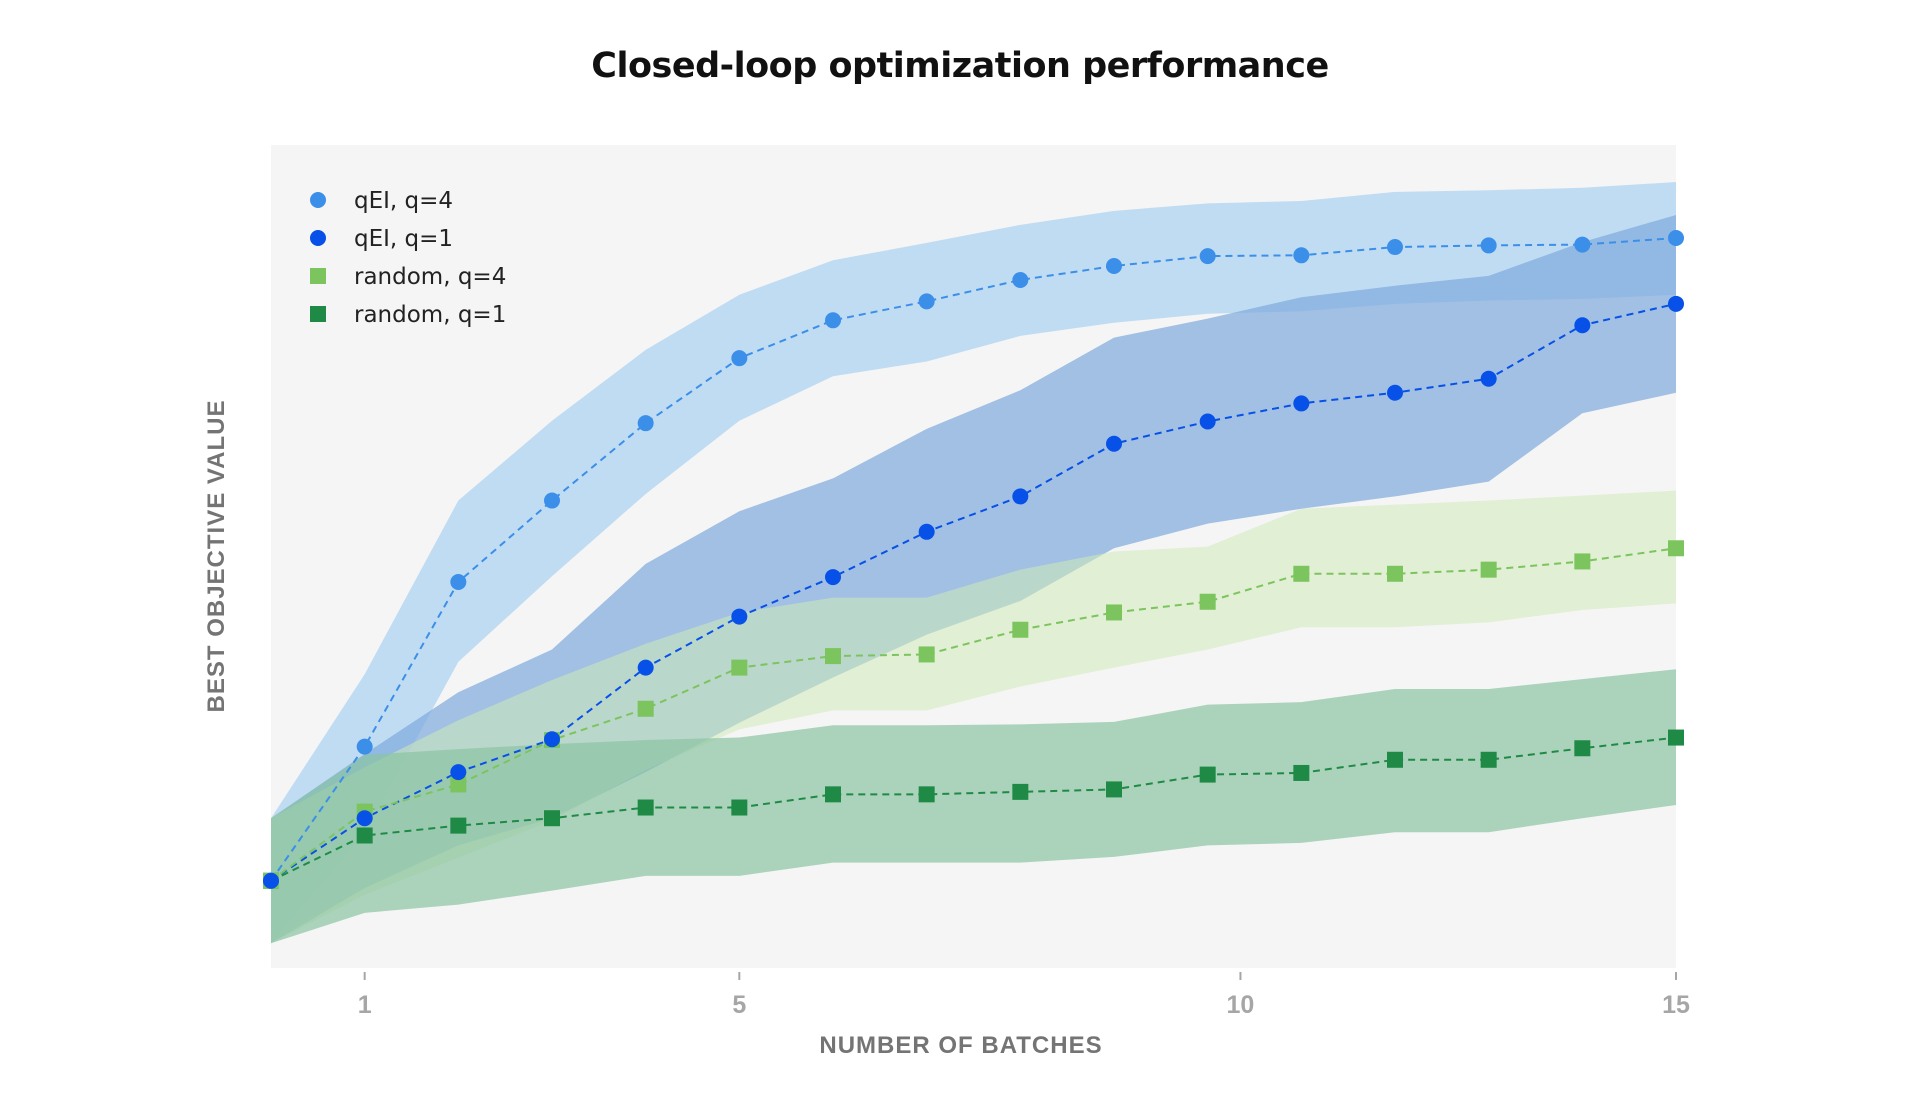 The image size is (1920, 1120). Describe the element at coordinates (739, 1005) in the screenshot. I see `x-tick-label: 5` at that location.